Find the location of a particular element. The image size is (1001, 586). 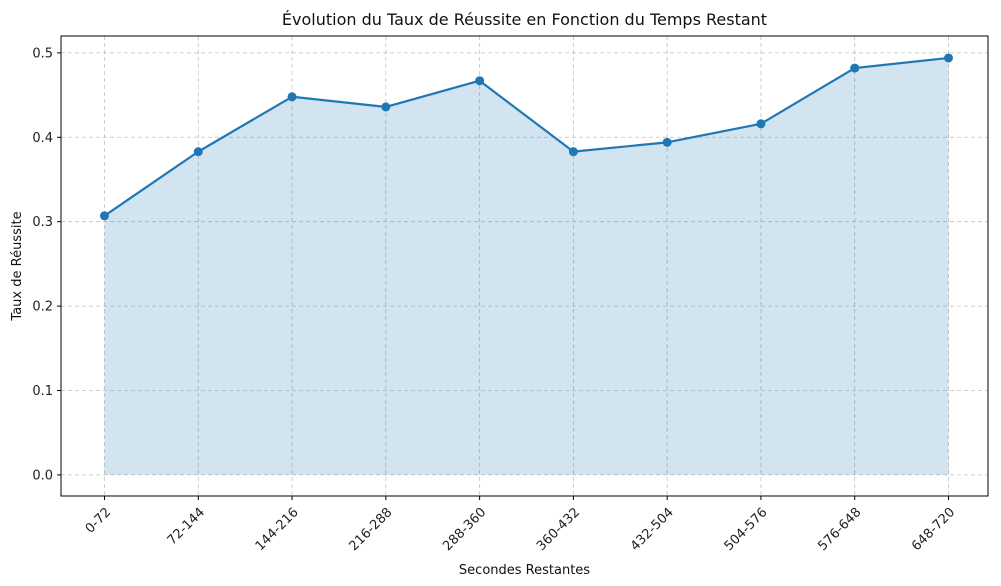

x-tick-label: 0-72 is located at coordinates (98, 520).